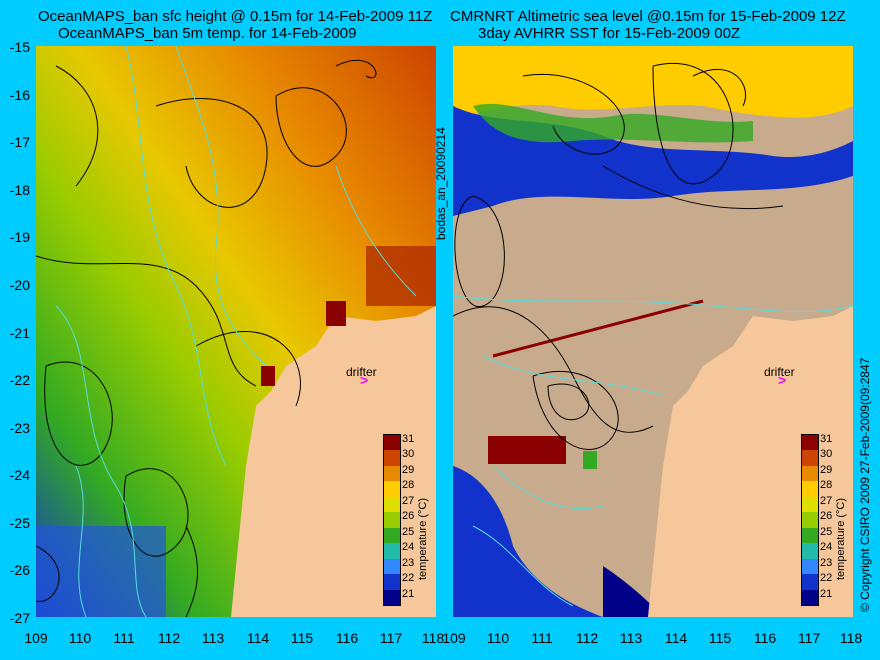 This screenshot has width=880, height=660. What do you see at coordinates (19, 285) in the screenshot?
I see `y-tick-label: -20` at bounding box center [19, 285].